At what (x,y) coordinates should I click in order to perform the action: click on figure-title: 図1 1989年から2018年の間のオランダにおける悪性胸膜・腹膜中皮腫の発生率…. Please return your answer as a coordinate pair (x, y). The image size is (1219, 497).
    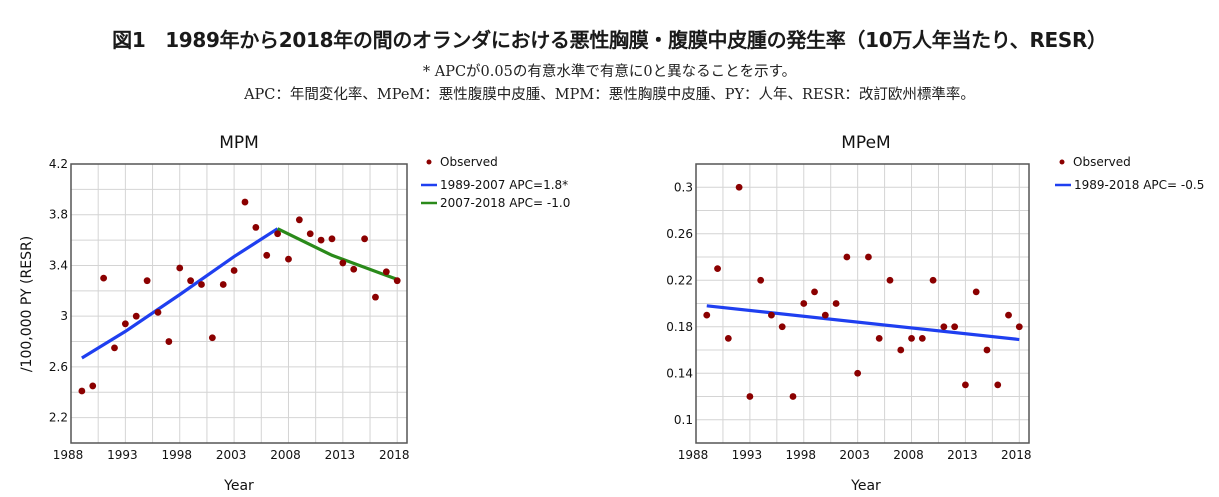
    Looking at the image, I should click on (609, 40).